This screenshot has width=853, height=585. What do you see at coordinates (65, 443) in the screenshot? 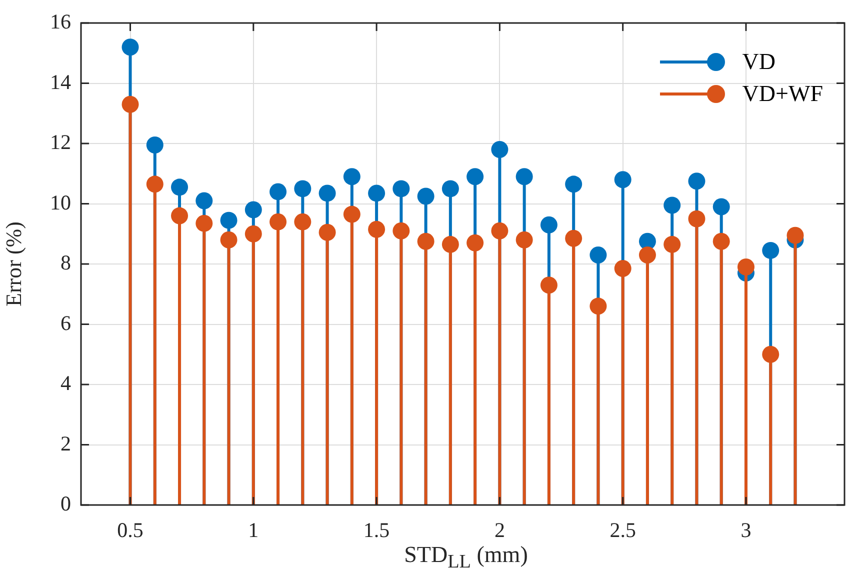
I see `y-tick-label: 2` at bounding box center [65, 443].